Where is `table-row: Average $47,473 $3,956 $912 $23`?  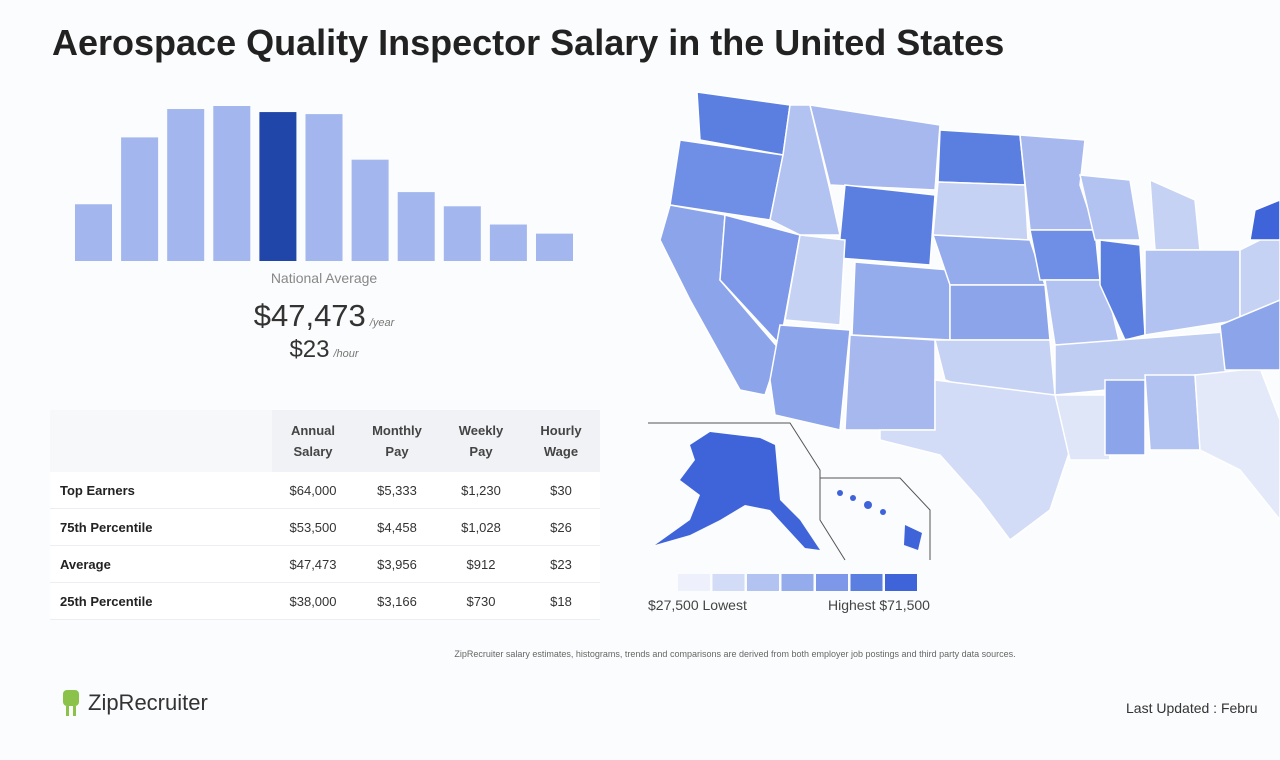 table-row: Average $47,473 $3,956 $912 $23 is located at coordinates (325, 564).